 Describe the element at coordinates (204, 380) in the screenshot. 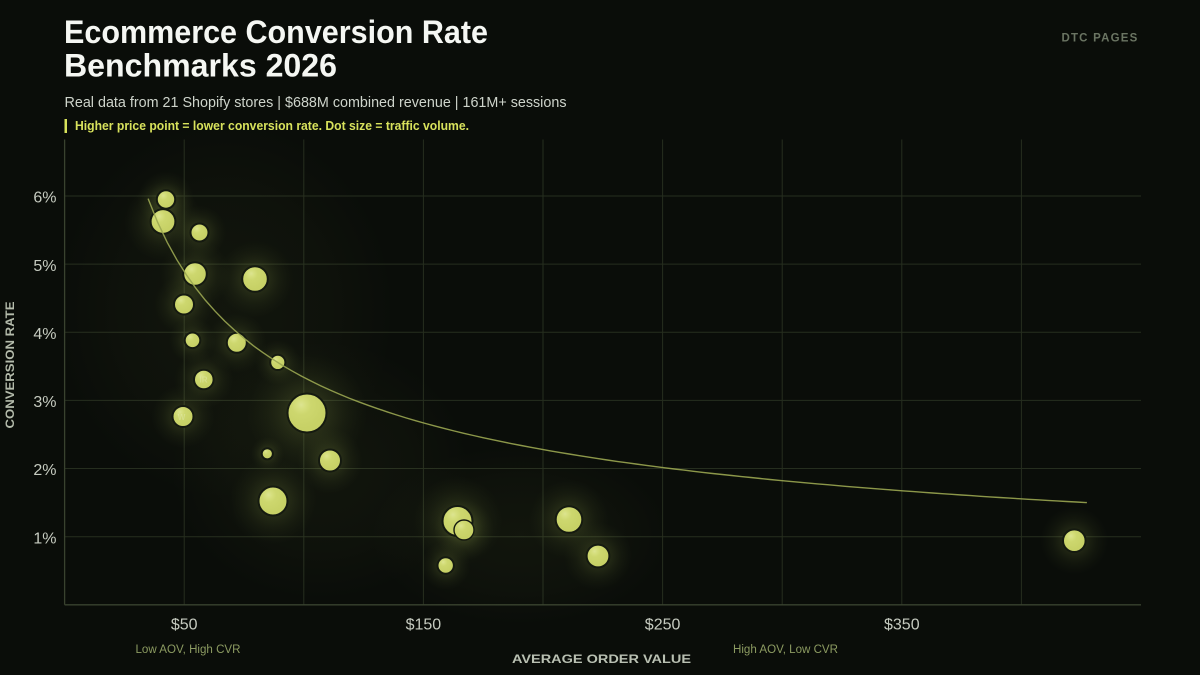

I see `svg-text: IR` at that location.